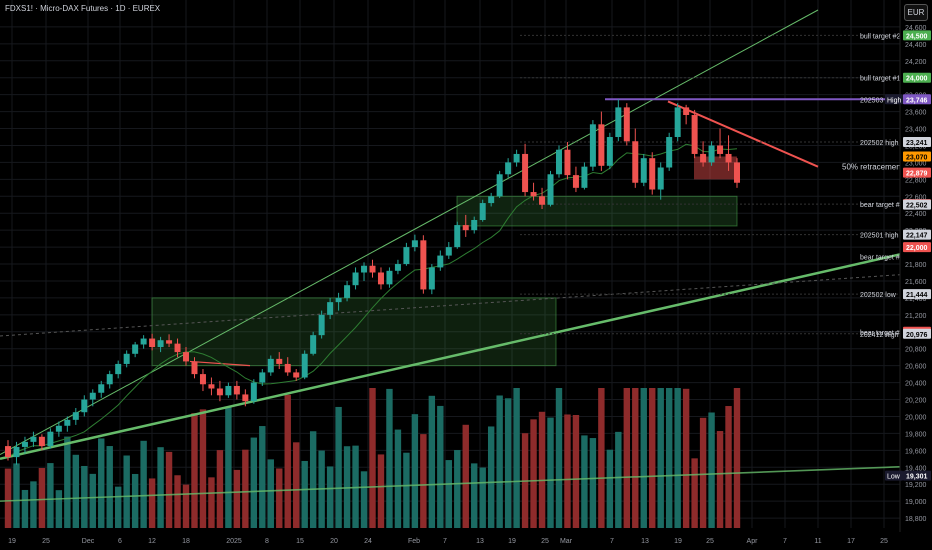 This screenshot has width=932, height=550. Describe the element at coordinates (545, 541) in the screenshot. I see `time-tick-label: 25` at that location.